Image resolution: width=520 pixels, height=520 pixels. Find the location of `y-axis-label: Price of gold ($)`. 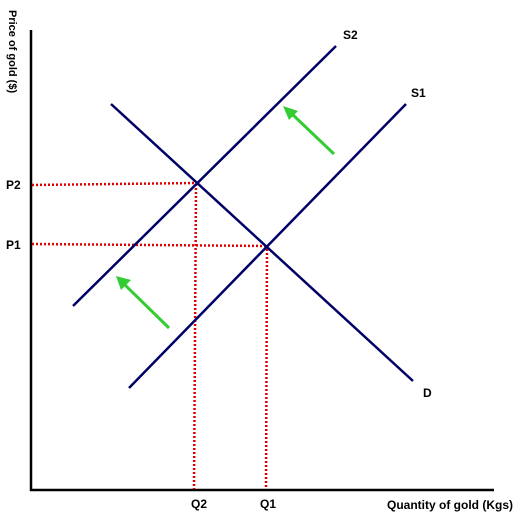

y-axis-label: Price of gold ($) is located at coordinates (12, 51).